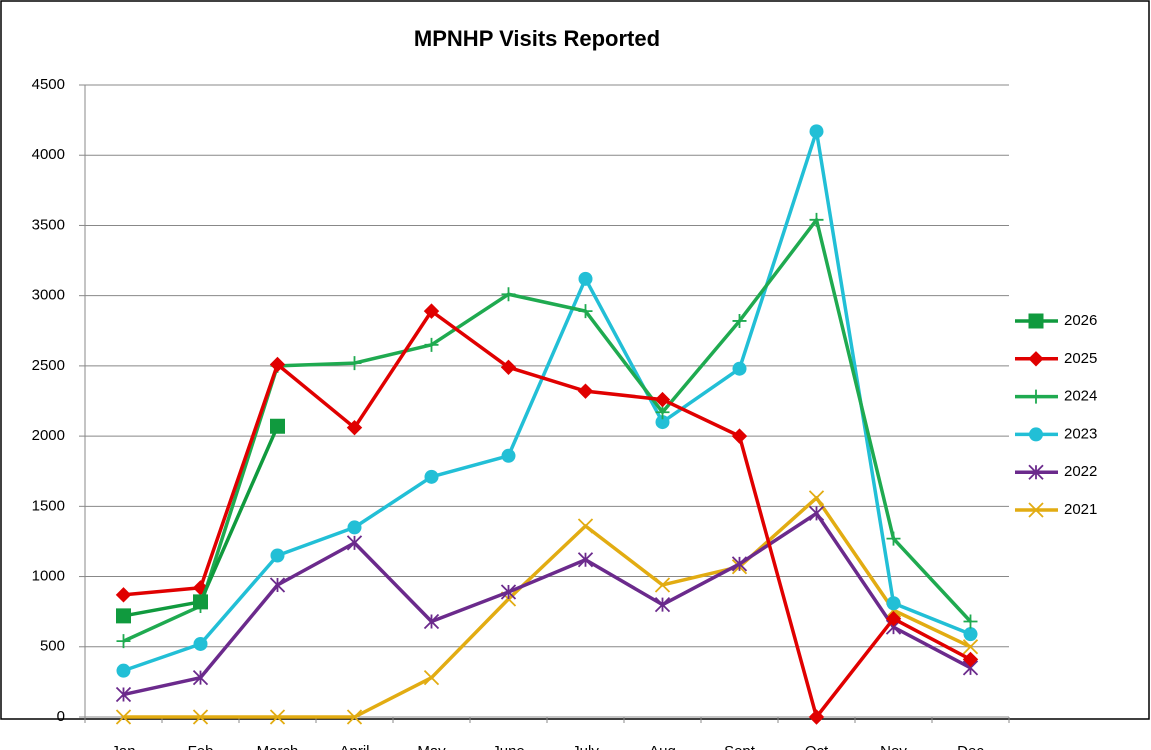 Image resolution: width=1151 pixels, height=750 pixels. I want to click on x-tick-label: April, so click(354, 746).